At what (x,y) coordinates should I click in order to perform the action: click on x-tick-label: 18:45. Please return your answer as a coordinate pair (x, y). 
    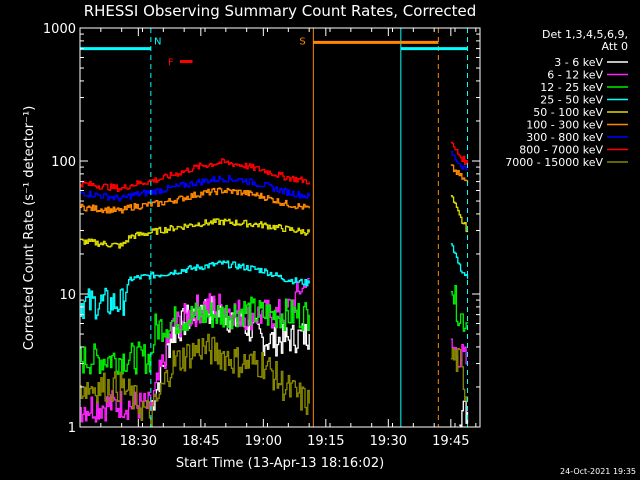
    Looking at the image, I should click on (200, 441).